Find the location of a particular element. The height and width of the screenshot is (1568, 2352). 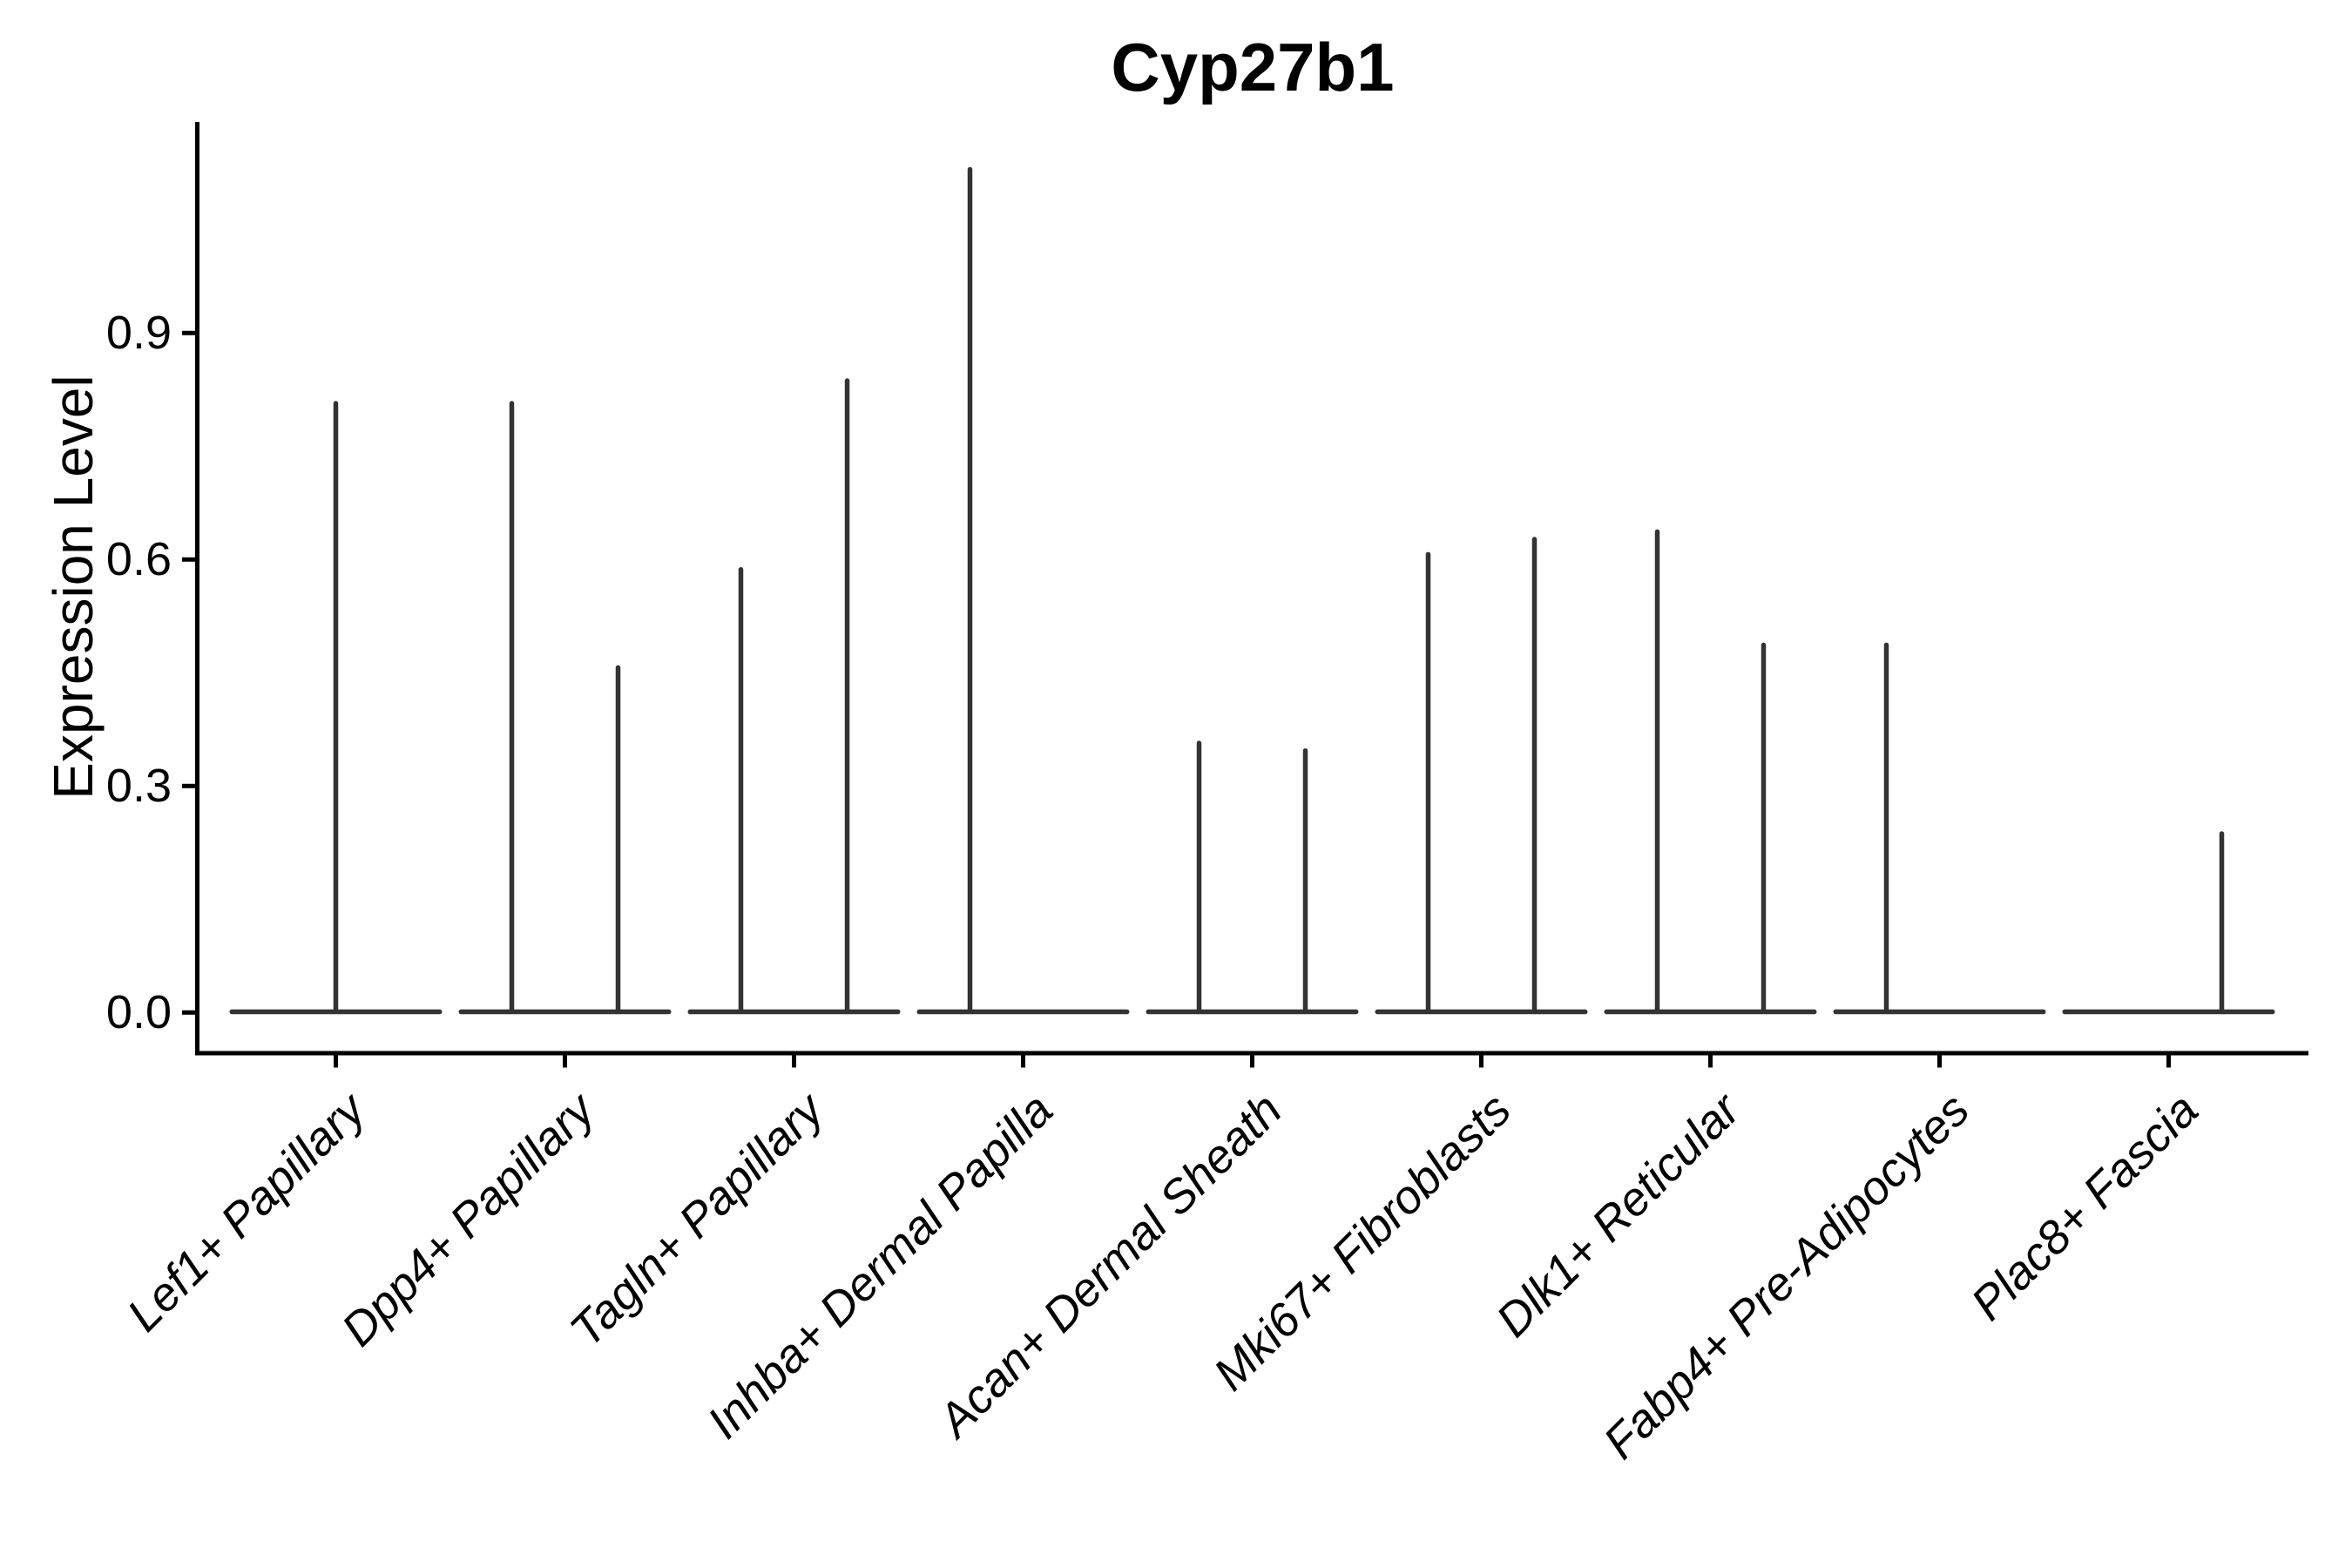

y-axis-spine is located at coordinates (197, 589).